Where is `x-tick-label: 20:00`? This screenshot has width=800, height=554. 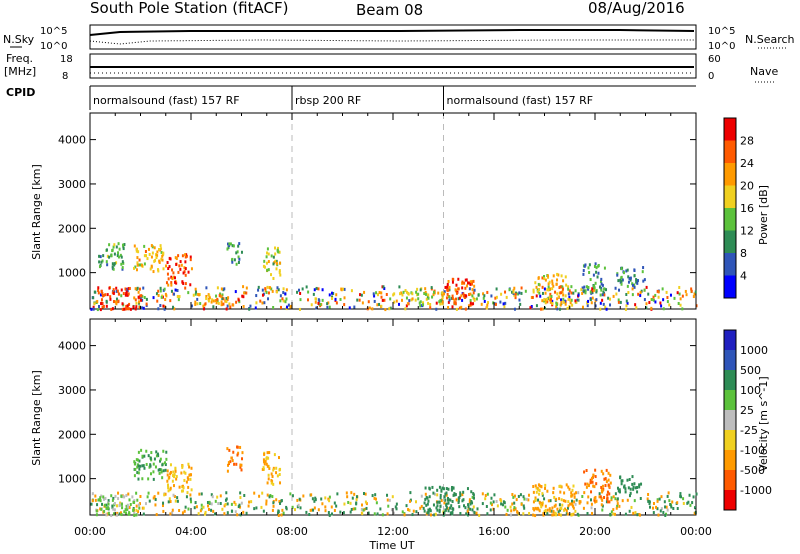 x-tick-label: 20:00 is located at coordinates (595, 531).